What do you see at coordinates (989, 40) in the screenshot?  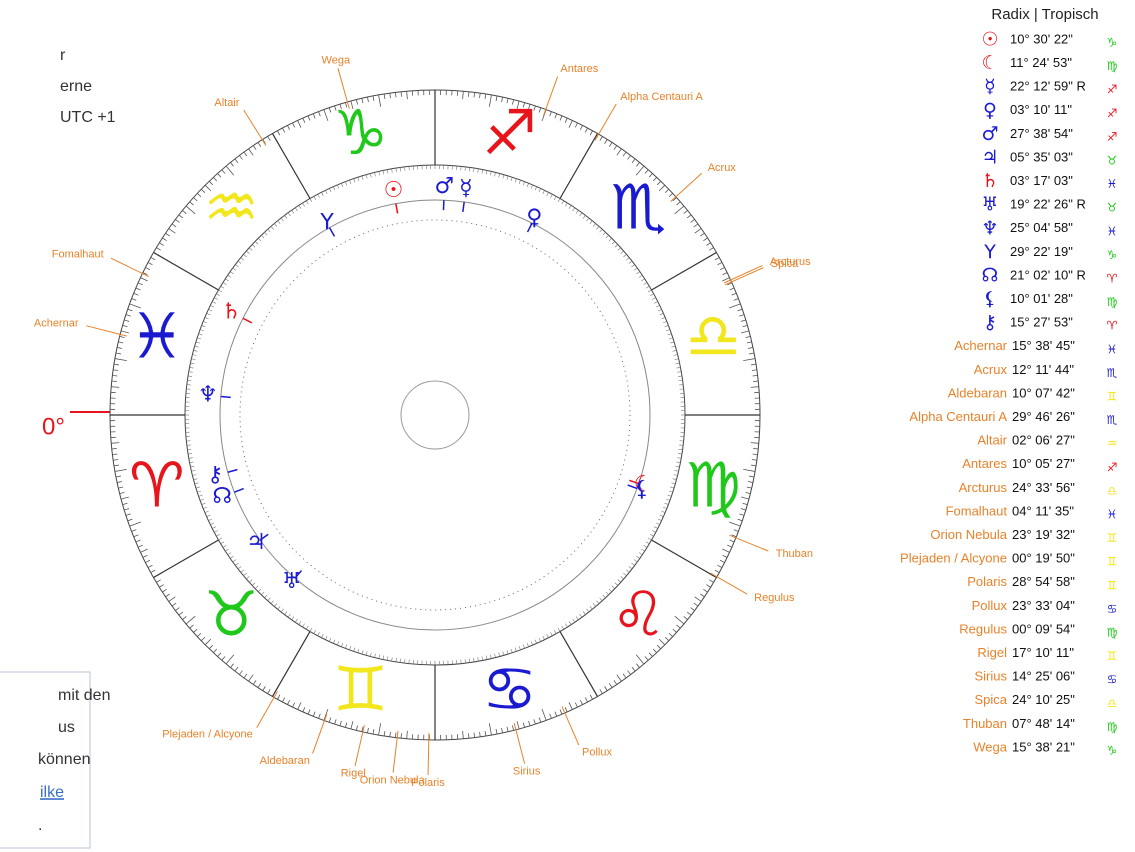 I see `planet-symbol: ☉` at bounding box center [989, 40].